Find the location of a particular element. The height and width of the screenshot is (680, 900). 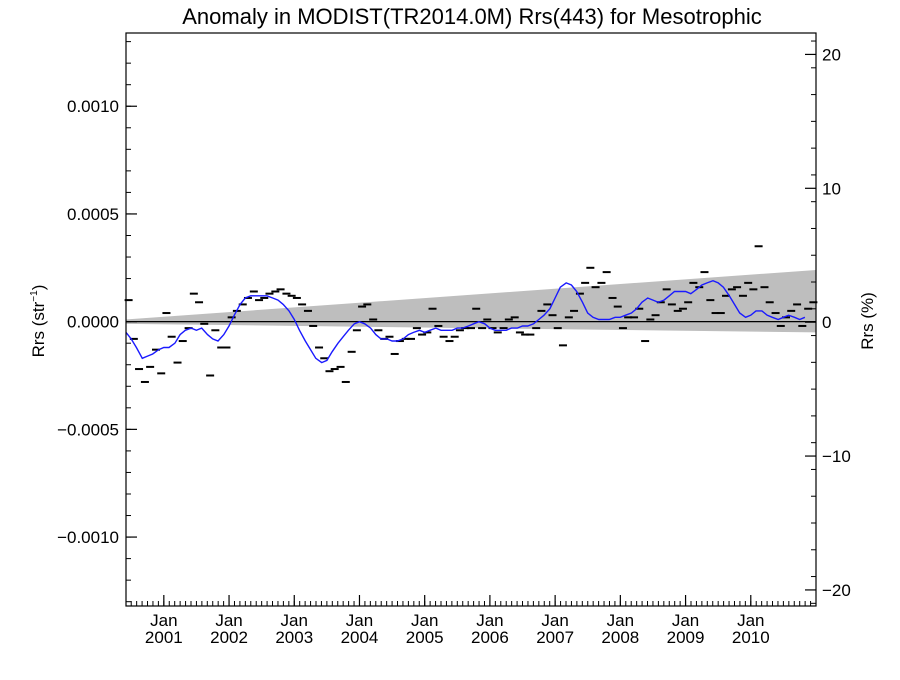

y2-tick-label: 10 is located at coordinates (831, 188).